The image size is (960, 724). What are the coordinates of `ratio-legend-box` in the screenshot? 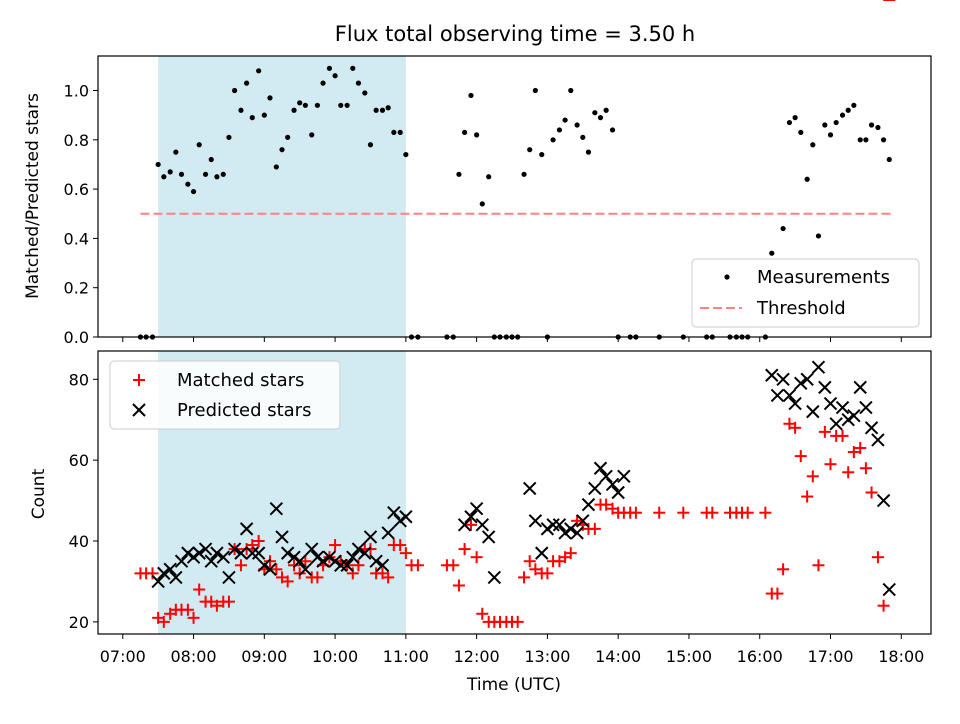 It's located at (805, 293).